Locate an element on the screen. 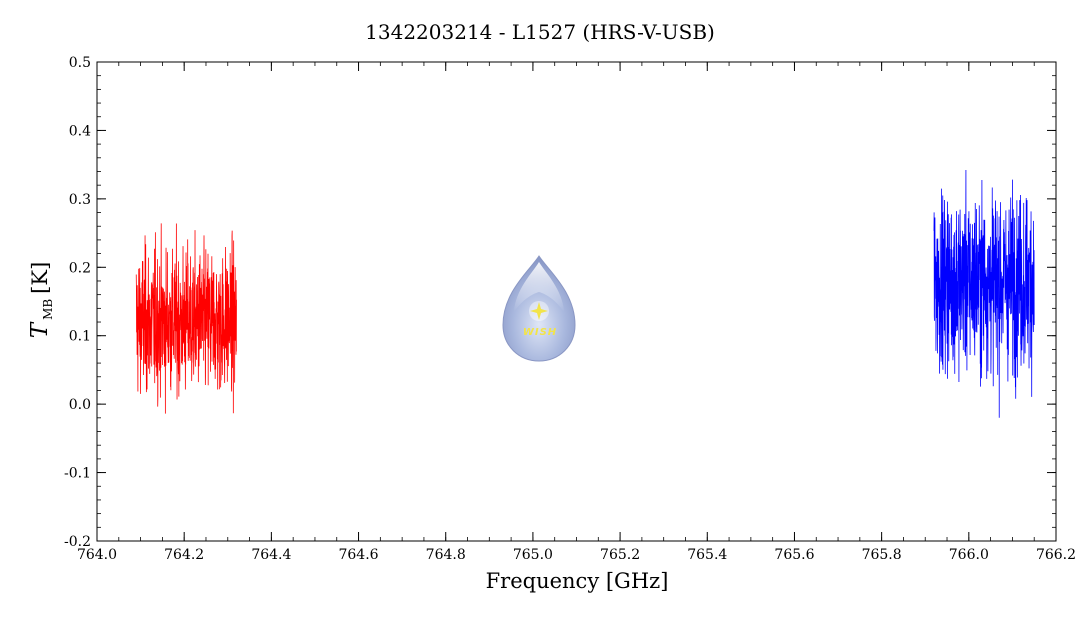 The image size is (1080, 618). x-tick-label: 764.4 is located at coordinates (271, 555).